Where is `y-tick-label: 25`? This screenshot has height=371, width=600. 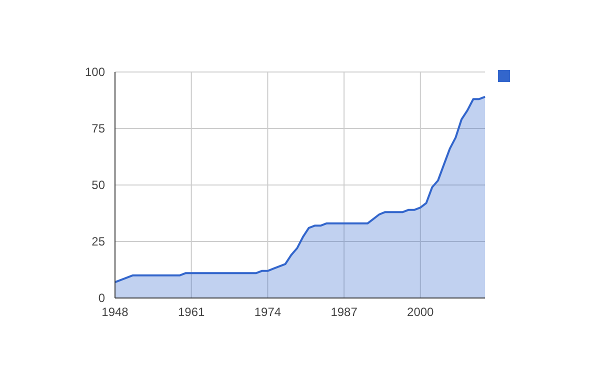 y-tick-label: 25 is located at coordinates (99, 241).